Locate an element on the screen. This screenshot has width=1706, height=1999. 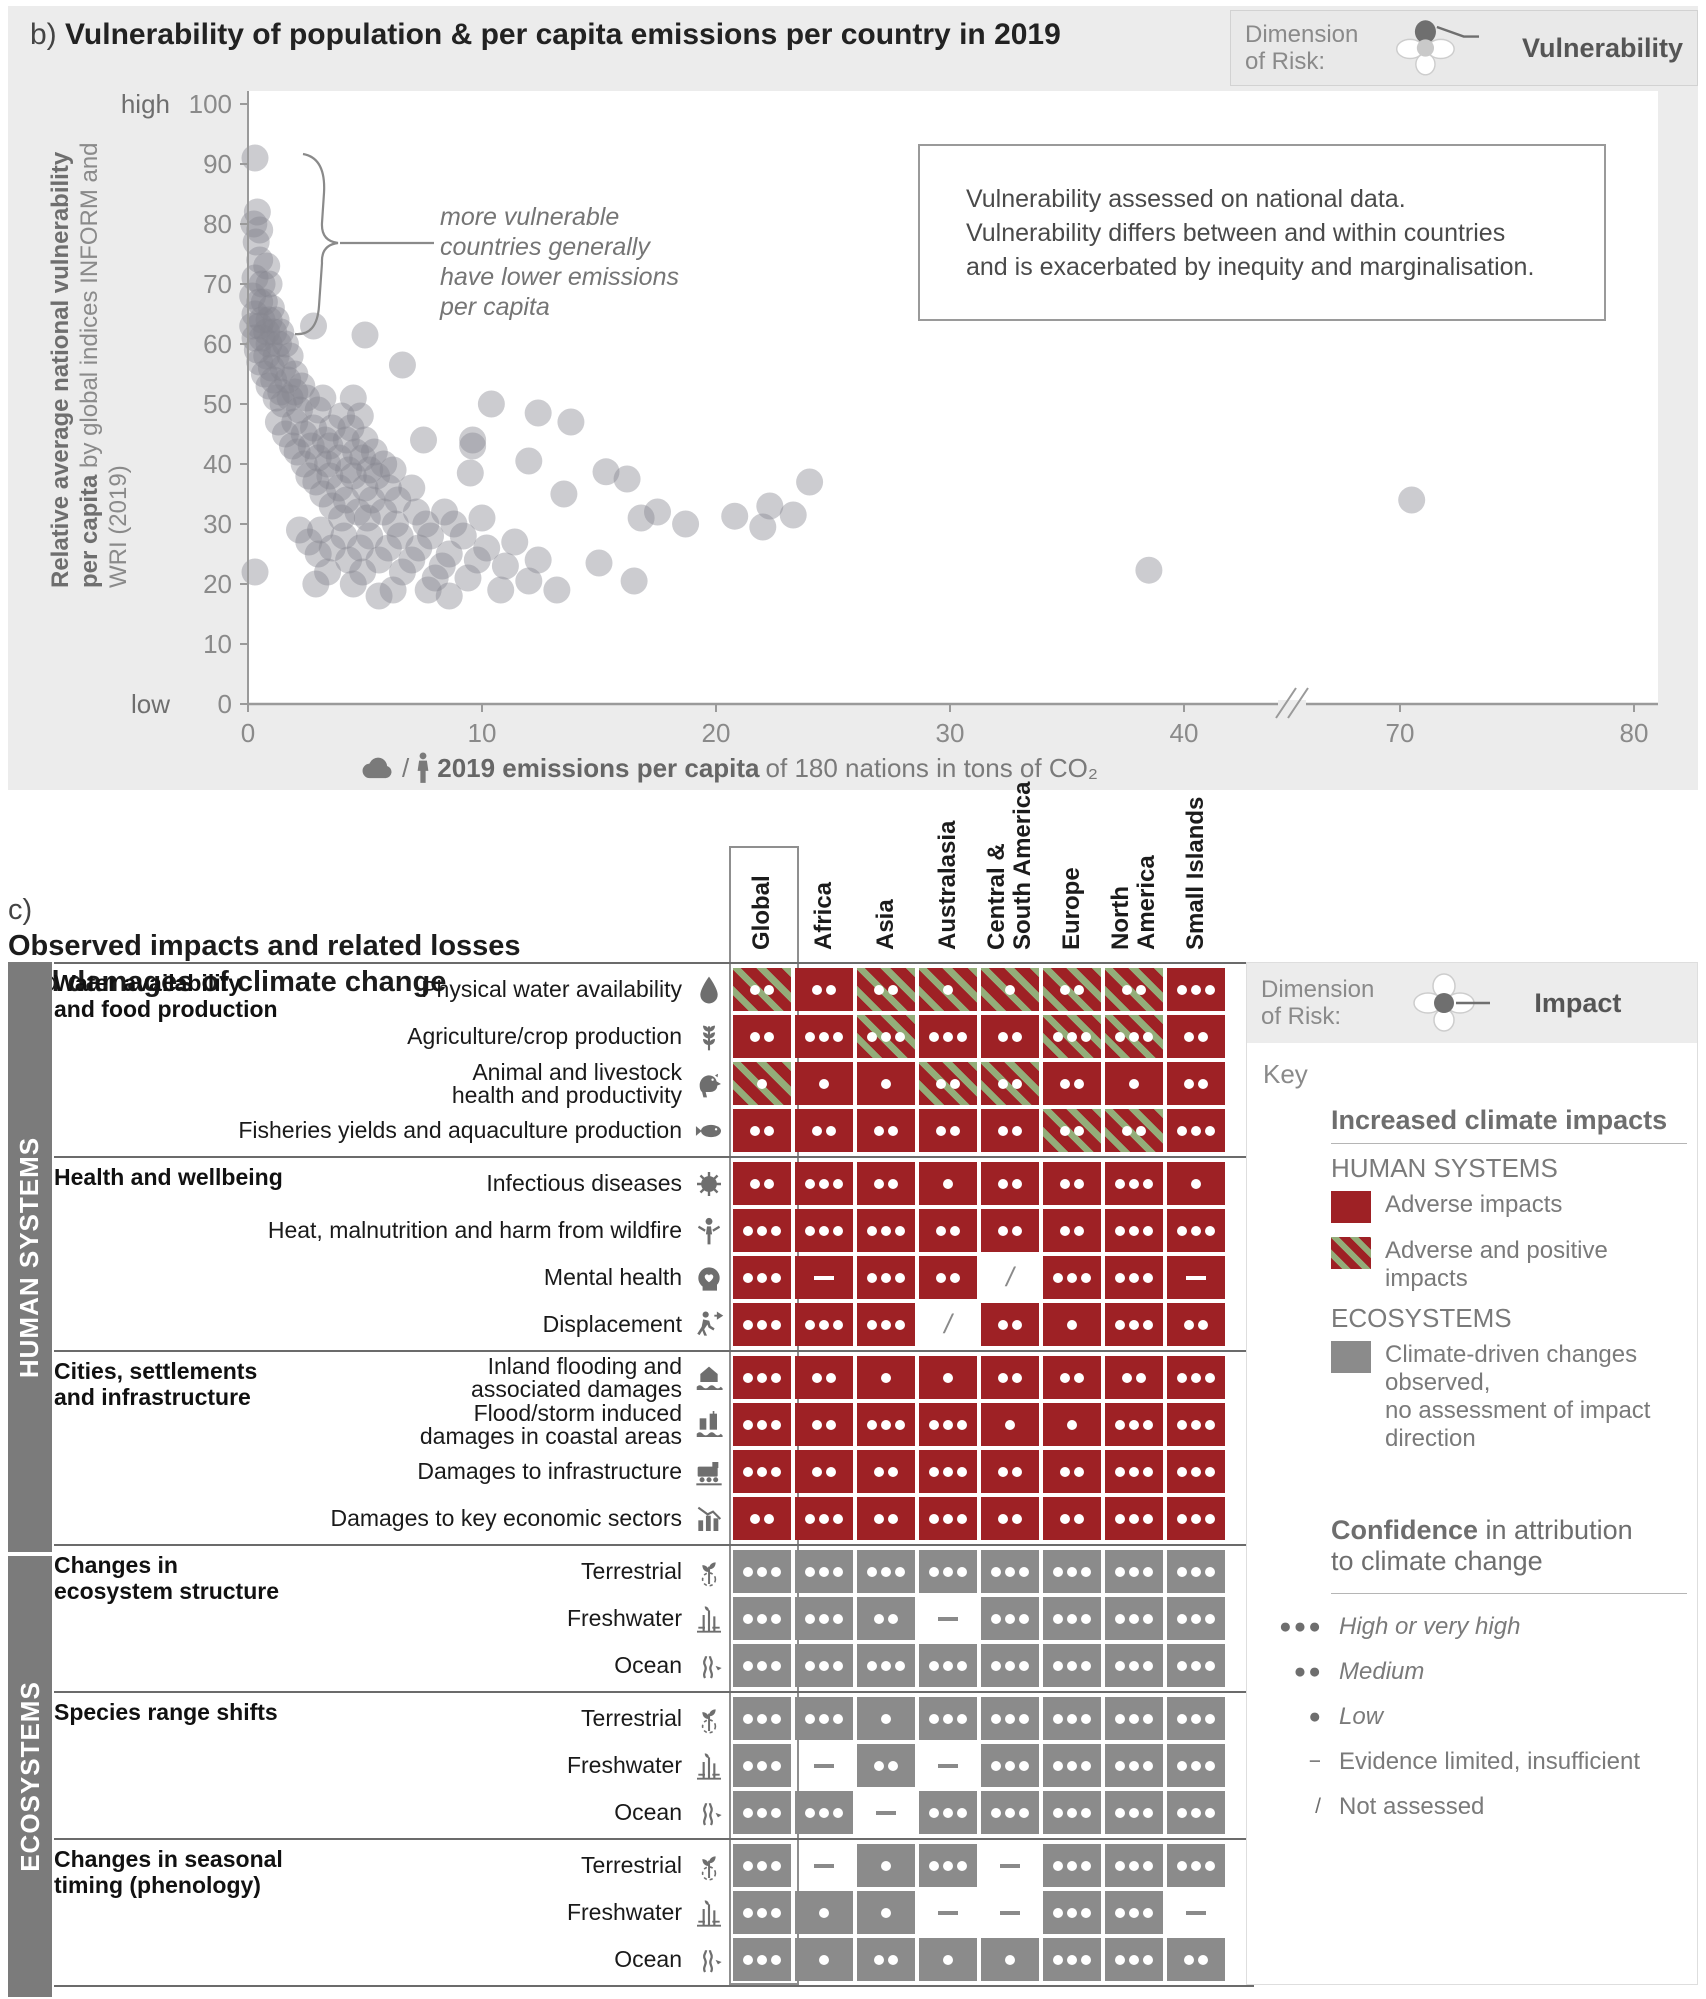
row-label: Ocean is located at coordinates (648, 1665).